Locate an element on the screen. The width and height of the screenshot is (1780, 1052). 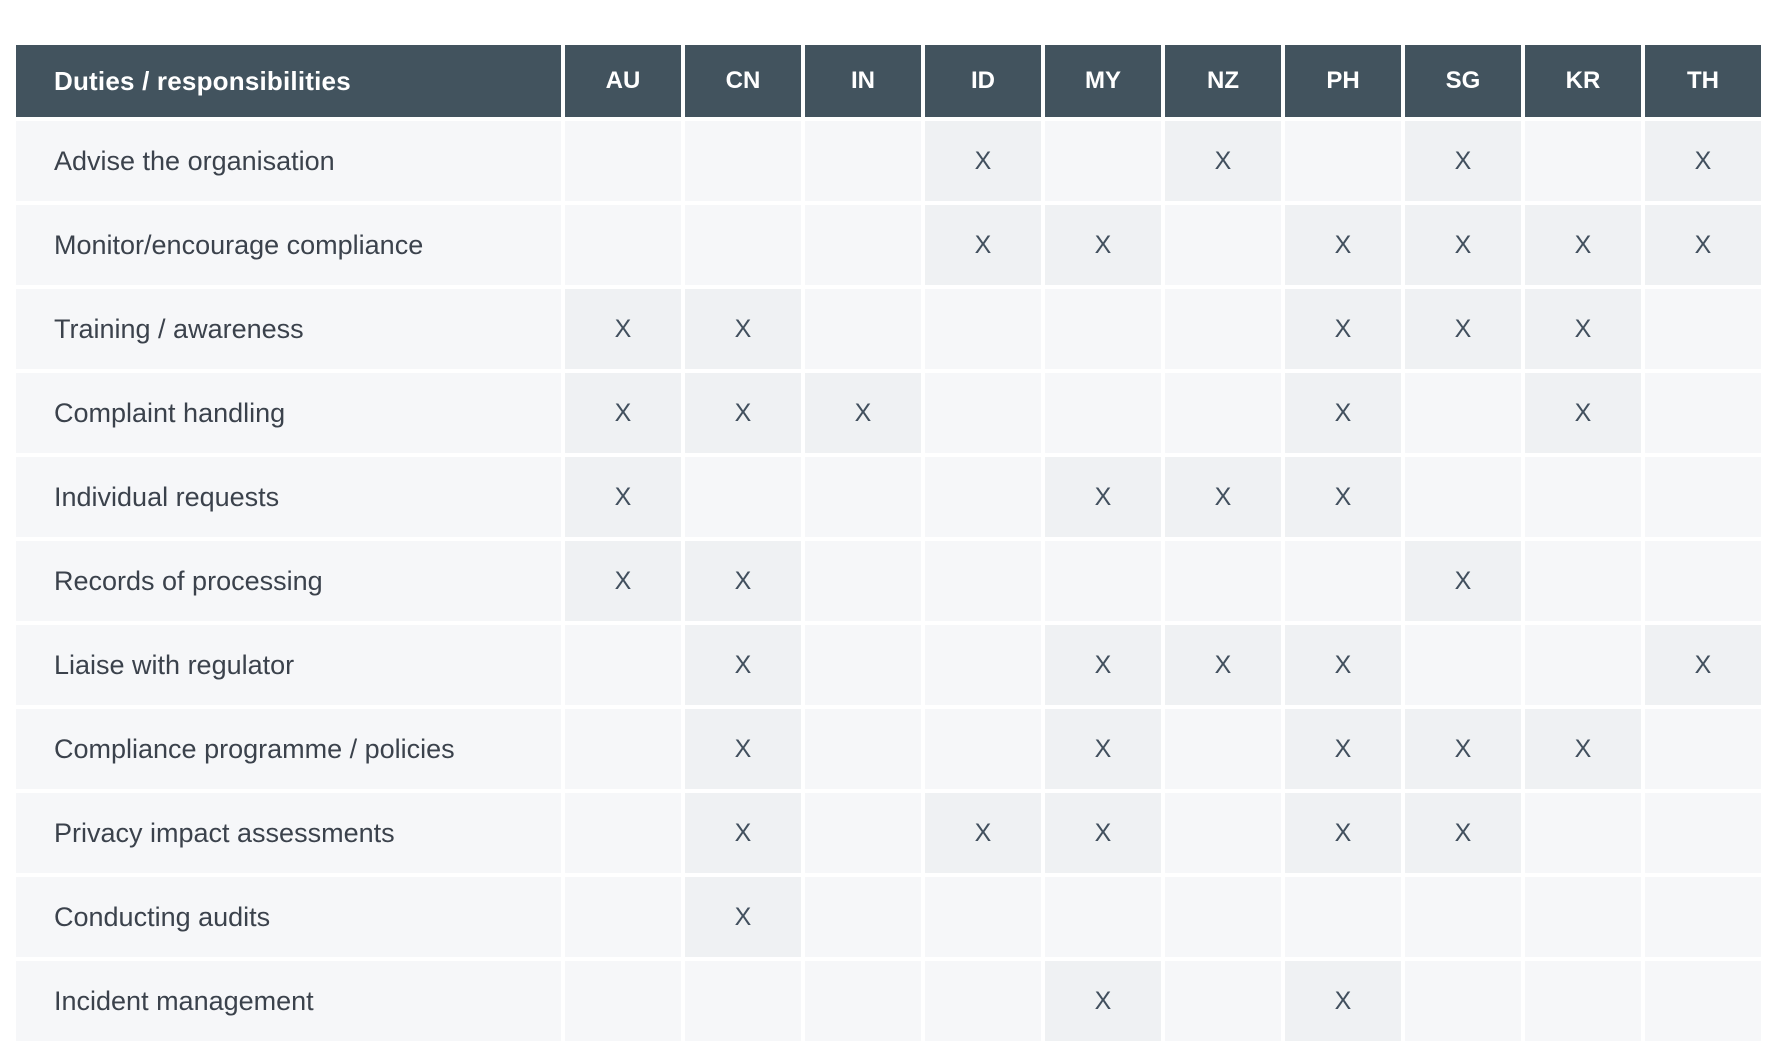
table-row: Privacy impact assessments X X X X X is located at coordinates (888, 833).